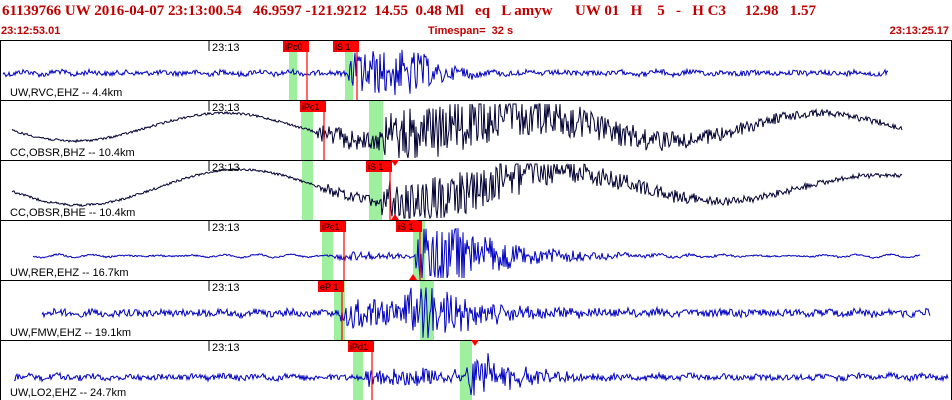  What do you see at coordinates (31, 31) in the screenshot?
I see `window-start-time: 23:12:53.01` at bounding box center [31, 31].